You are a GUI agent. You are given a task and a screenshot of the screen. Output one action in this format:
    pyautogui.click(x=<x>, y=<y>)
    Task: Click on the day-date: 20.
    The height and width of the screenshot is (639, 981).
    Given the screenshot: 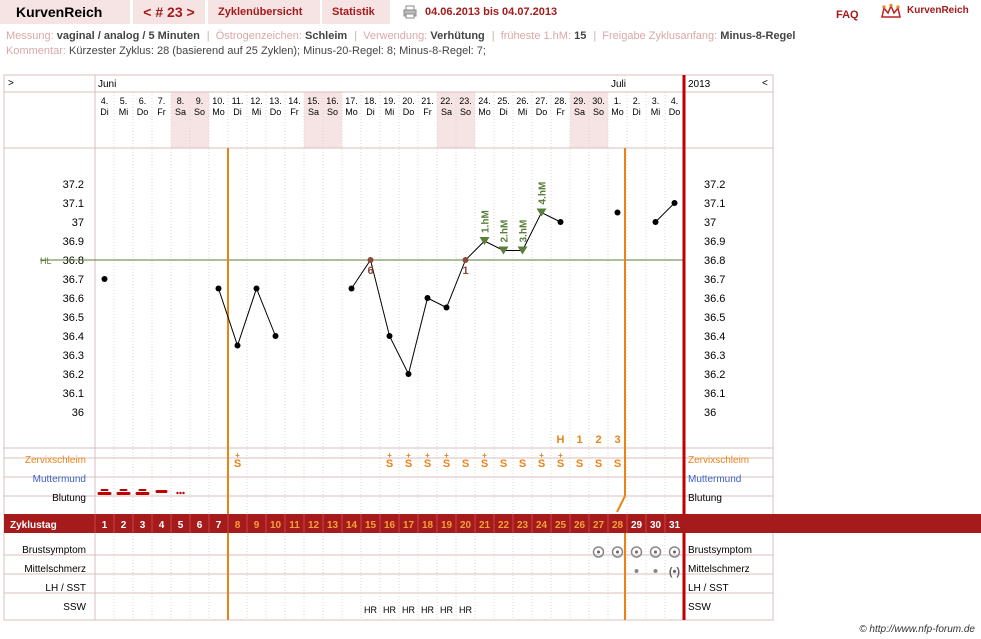 What is the action you would take?
    pyautogui.click(x=408, y=101)
    